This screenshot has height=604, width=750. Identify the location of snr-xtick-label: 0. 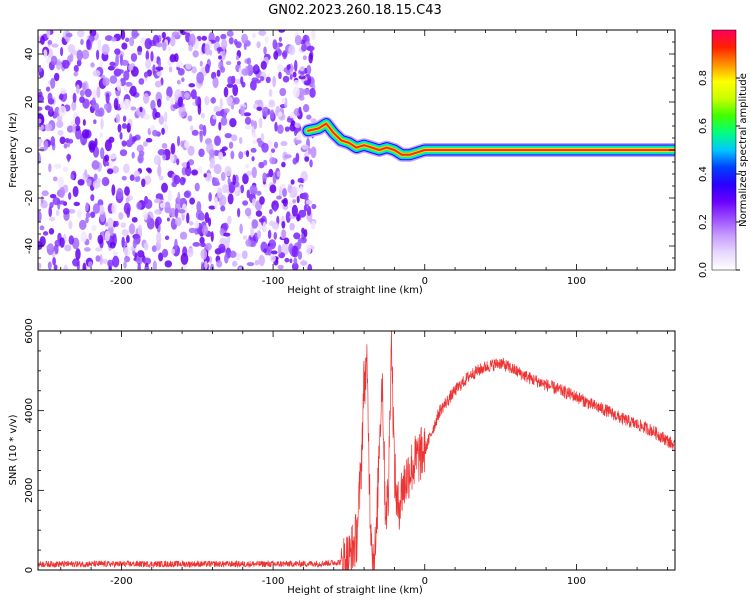
(425, 581).